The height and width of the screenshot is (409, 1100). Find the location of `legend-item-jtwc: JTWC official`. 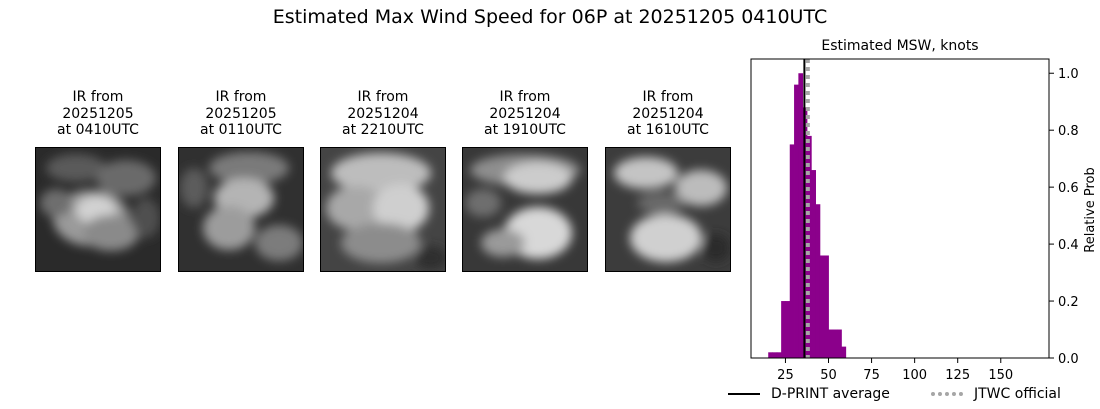

legend-item-jtwc: JTWC official is located at coordinates (996, 394).